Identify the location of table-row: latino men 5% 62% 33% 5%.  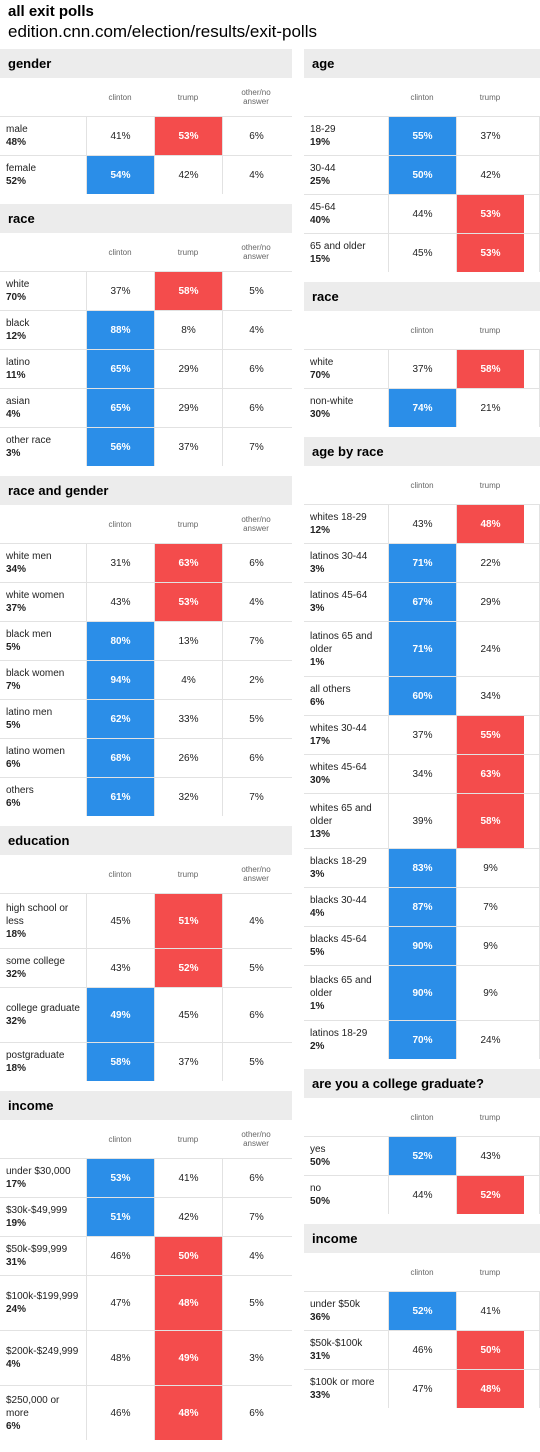
(146, 718).